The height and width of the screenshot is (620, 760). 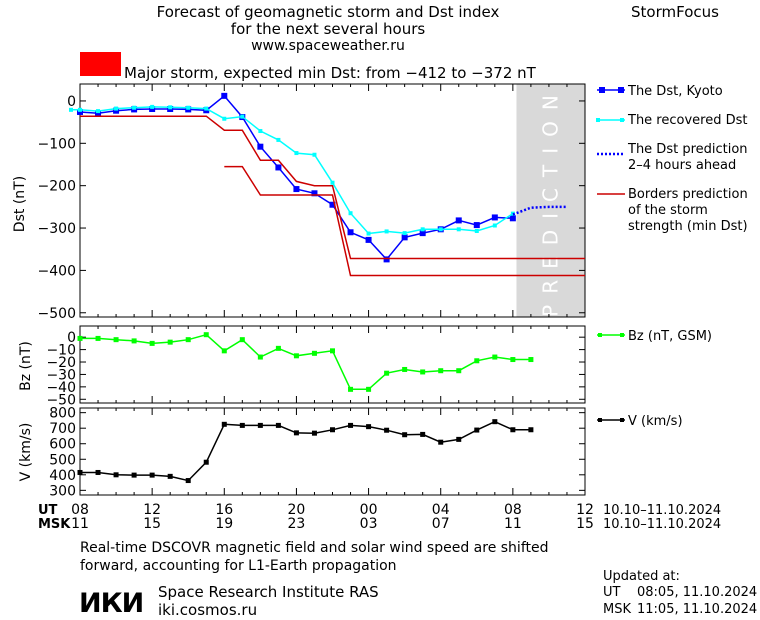 I want to click on legend-recovered: The recovered Dst, so click(x=687, y=120).